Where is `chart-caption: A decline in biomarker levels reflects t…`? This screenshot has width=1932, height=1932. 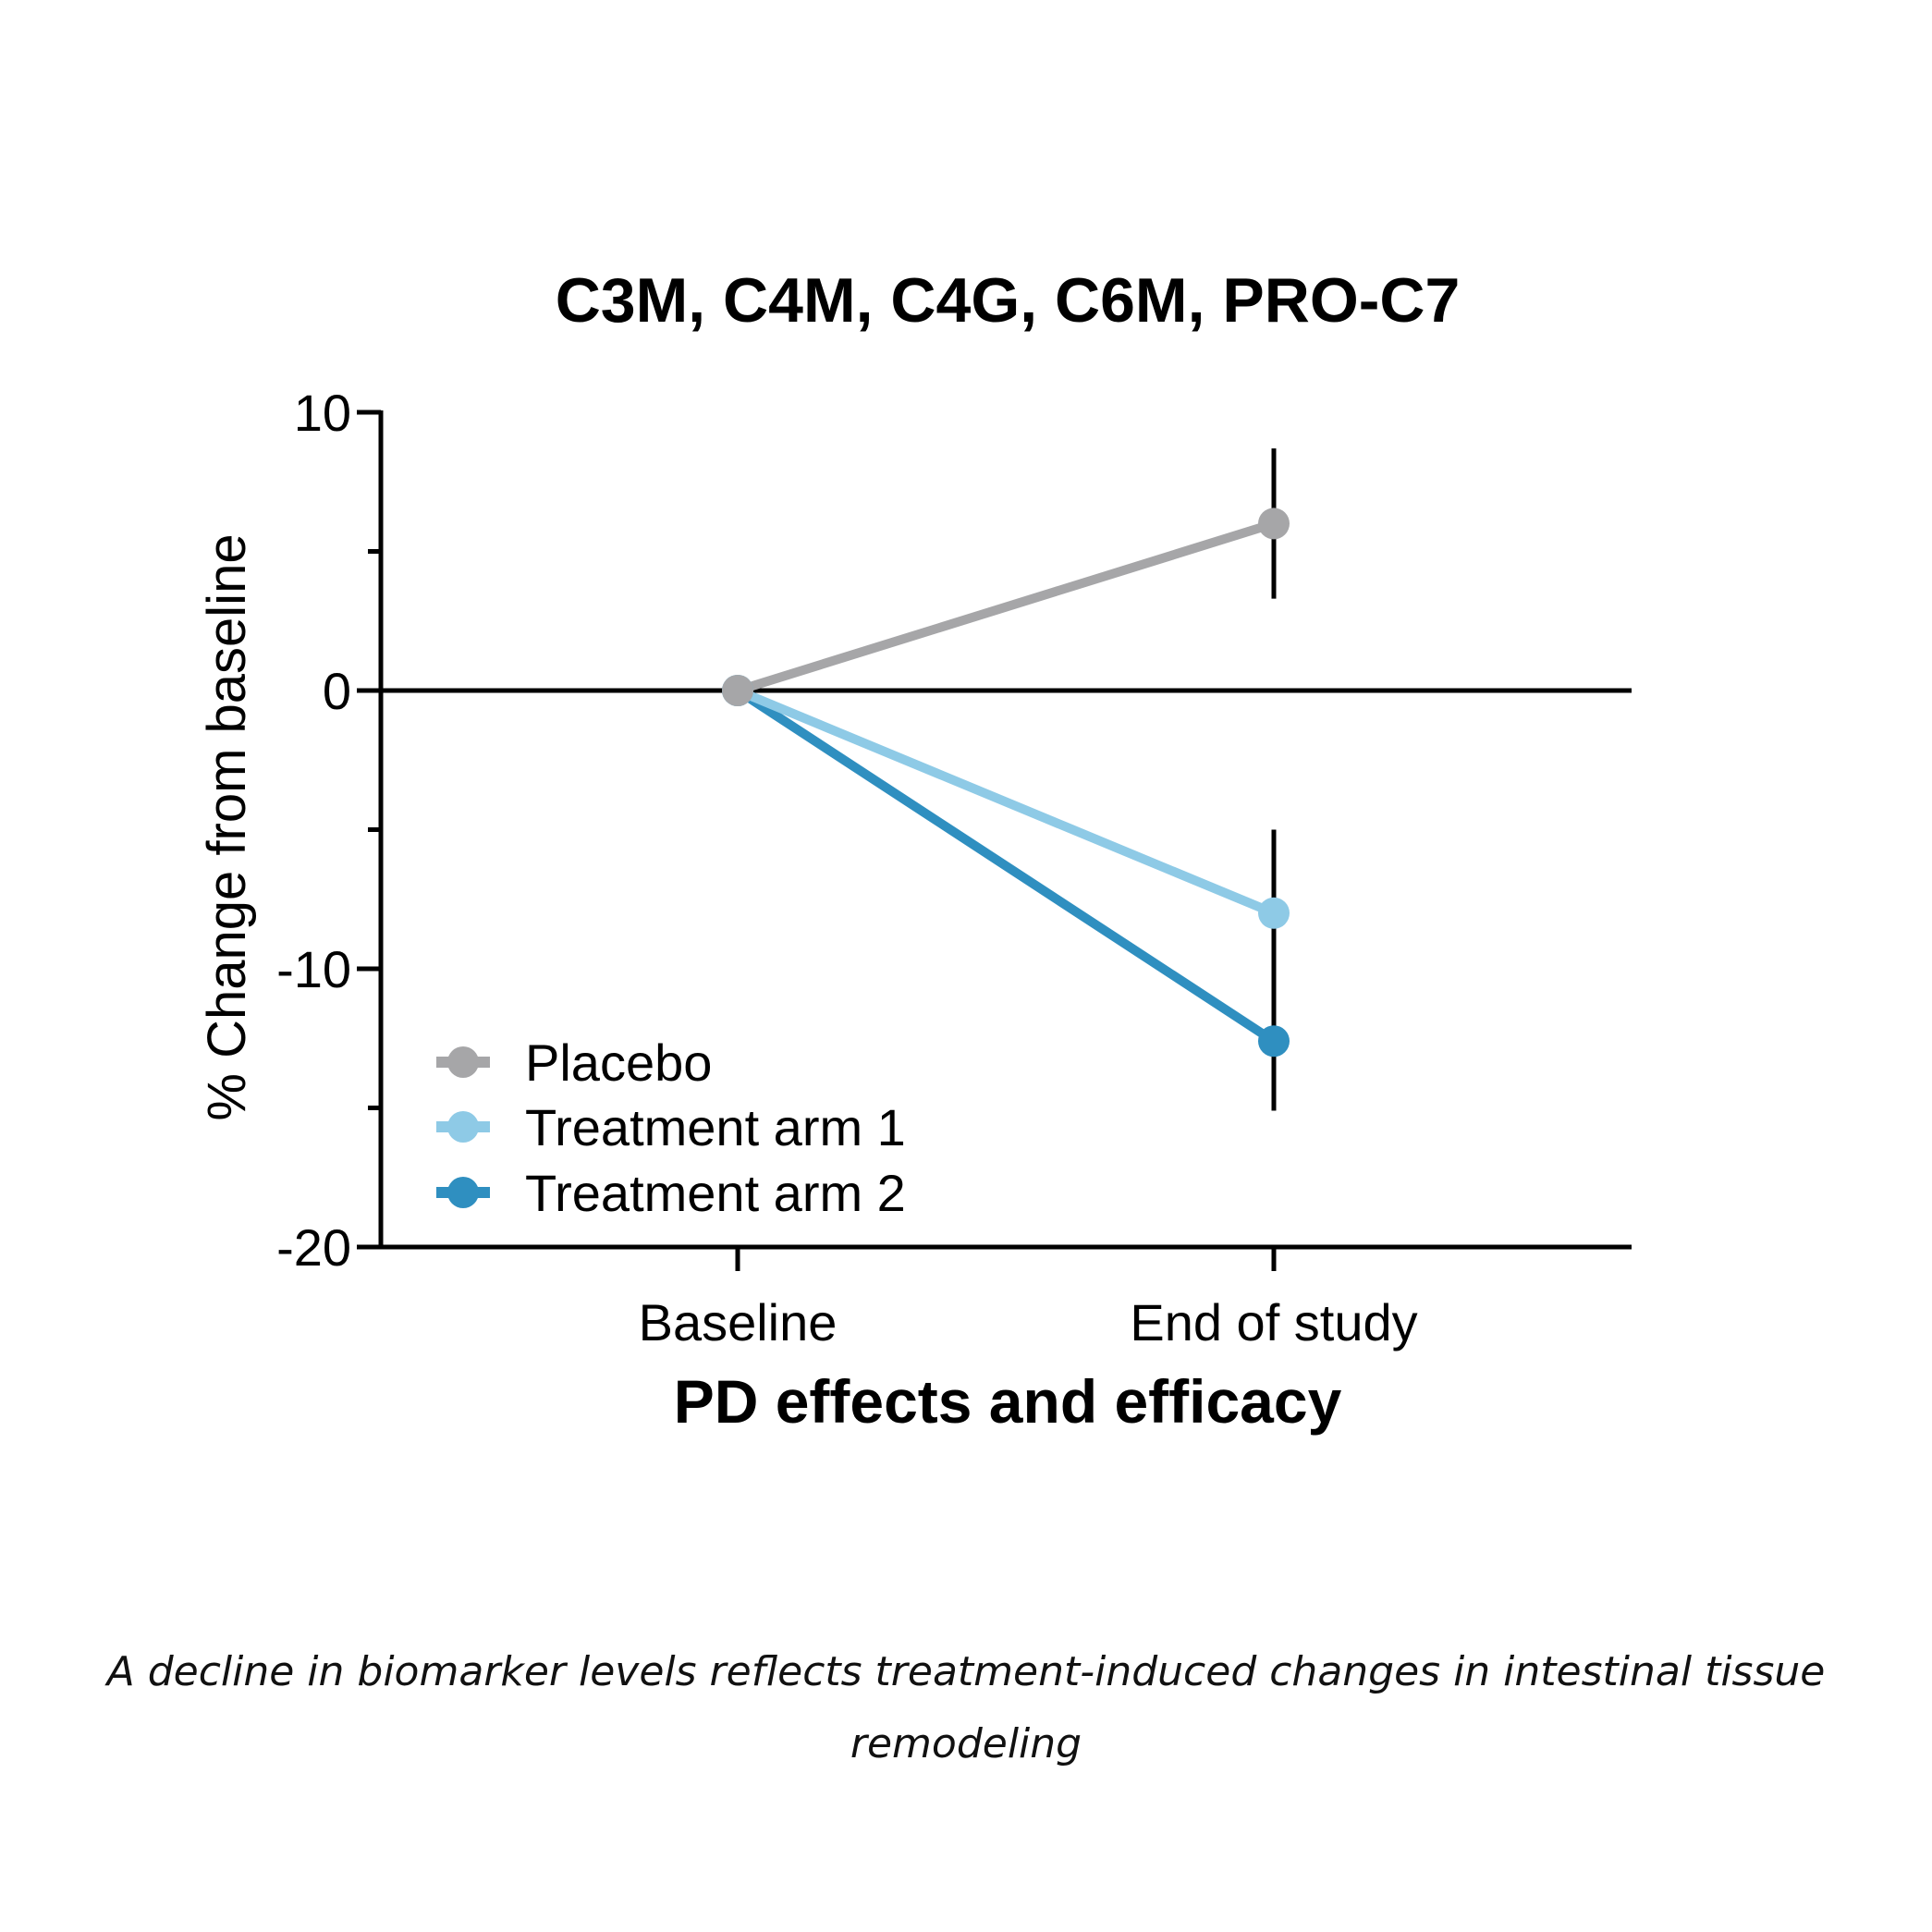 chart-caption: A decline in biomarker levels reflects t… is located at coordinates (966, 1707).